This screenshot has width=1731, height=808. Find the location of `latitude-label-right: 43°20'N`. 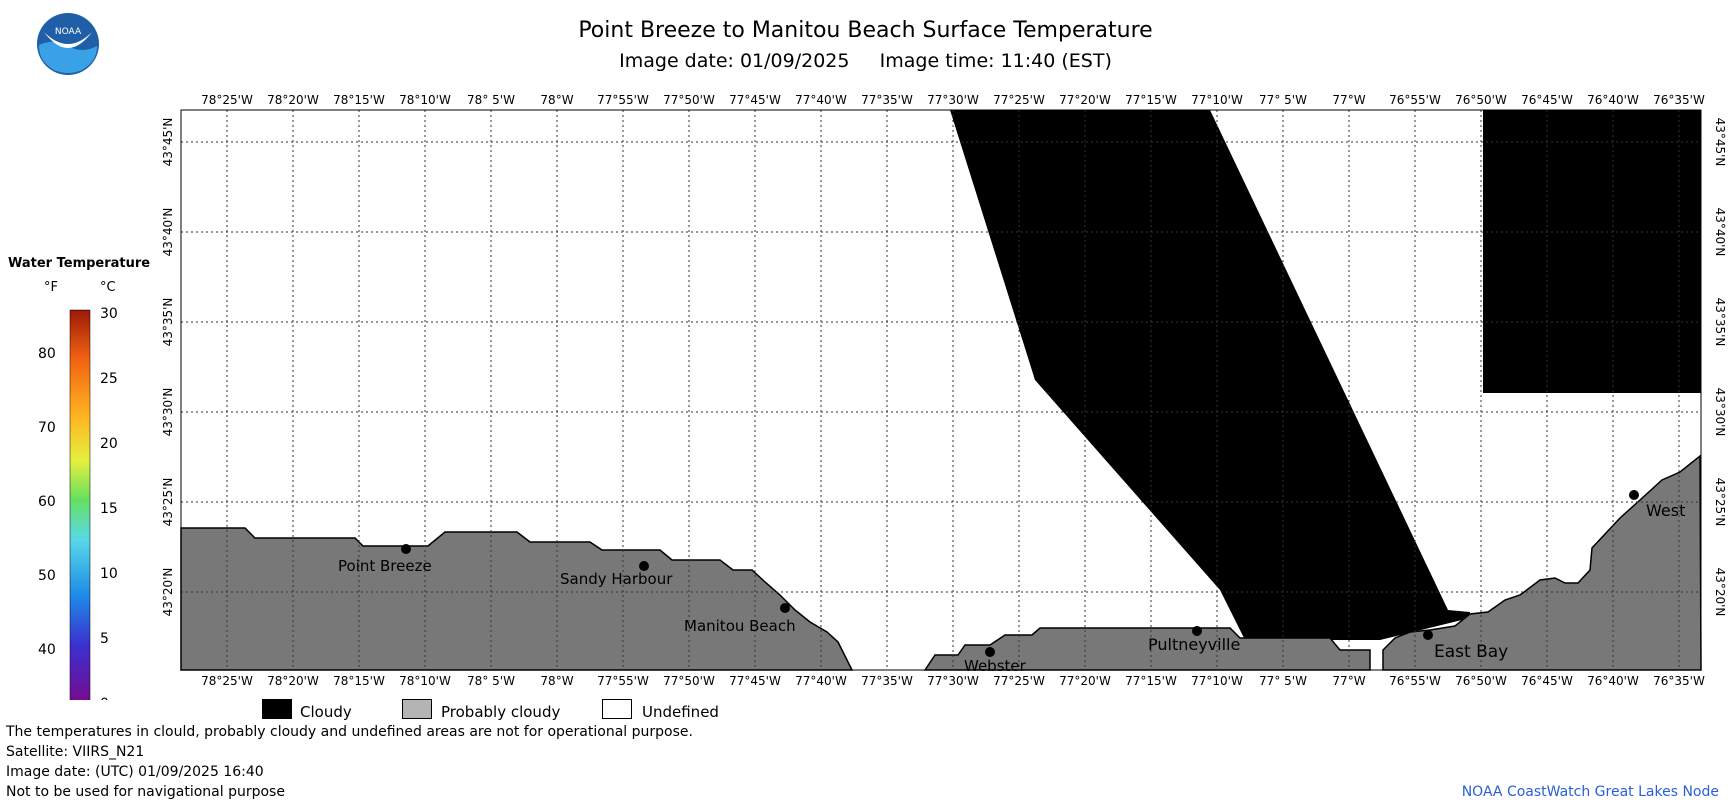

latitude-label-right: 43°20'N is located at coordinates (1720, 592).